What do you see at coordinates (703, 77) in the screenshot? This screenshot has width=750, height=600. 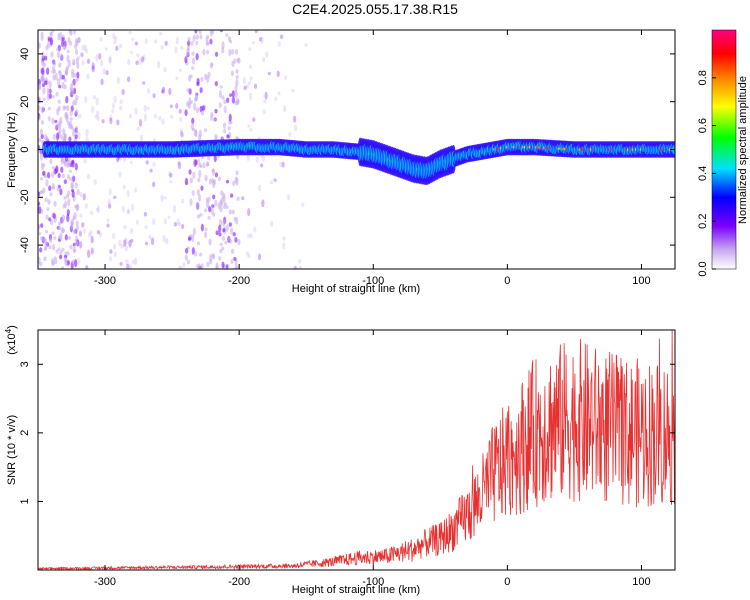 I see `cb-tick-label: 0.8` at bounding box center [703, 77].